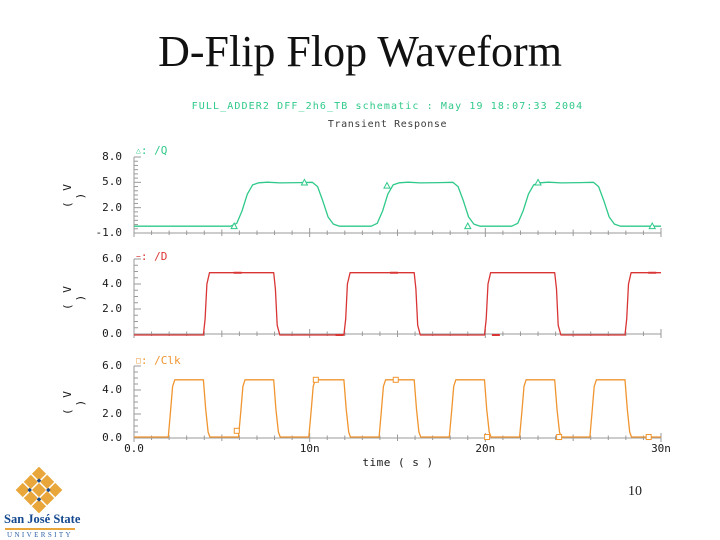 The height and width of the screenshot is (540, 720). Describe the element at coordinates (661, 448) in the screenshot. I see `x-tick-label: 30n` at that location.